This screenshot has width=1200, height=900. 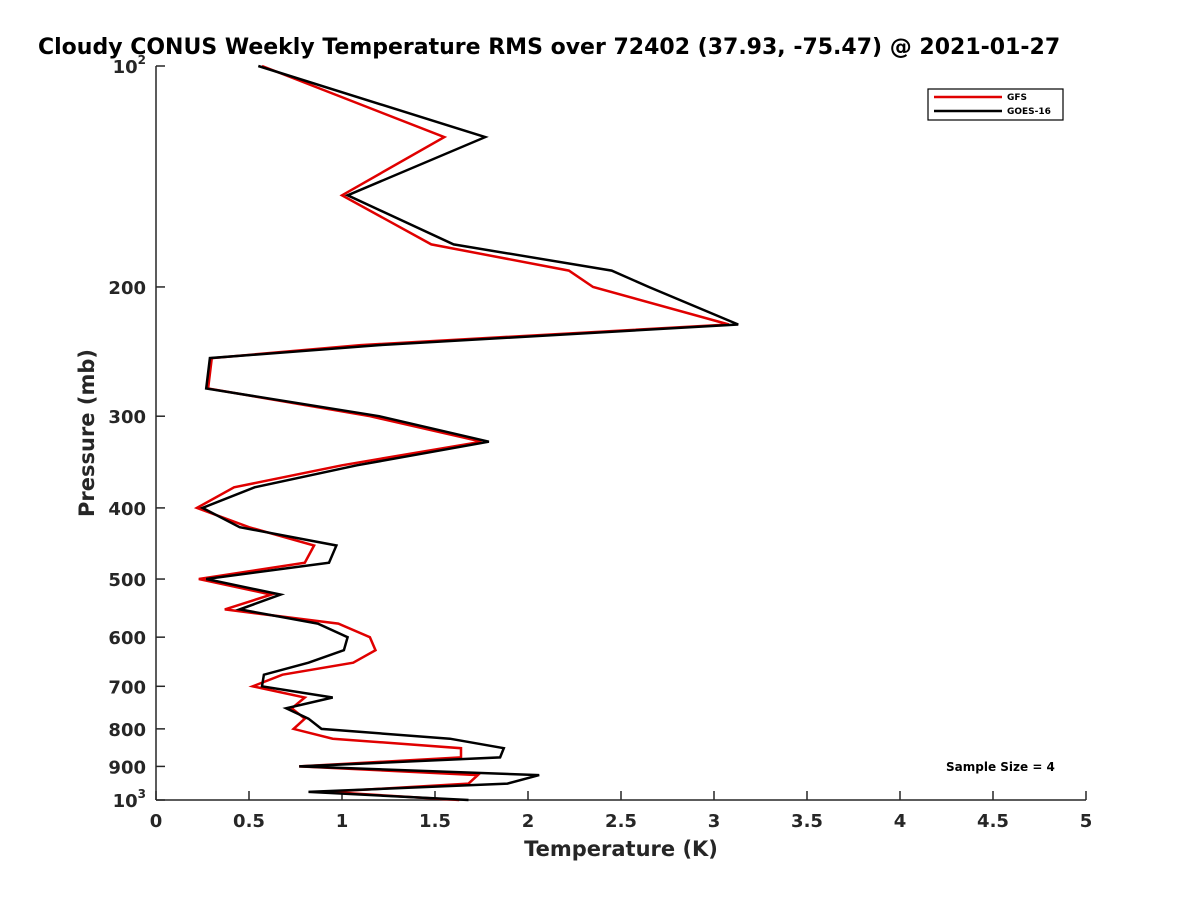 What do you see at coordinates (136, 432) in the screenshot?
I see `y-axis-ticks: 10² 200 300 400 500 600 700 800 900 10³` at bounding box center [136, 432].